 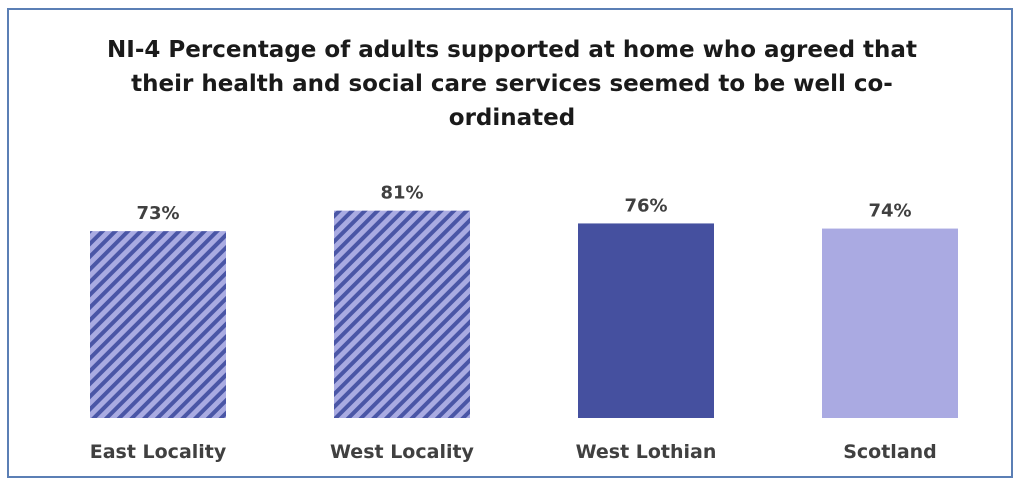 What do you see at coordinates (158, 324) in the screenshot?
I see `bar-east-locality` at bounding box center [158, 324].